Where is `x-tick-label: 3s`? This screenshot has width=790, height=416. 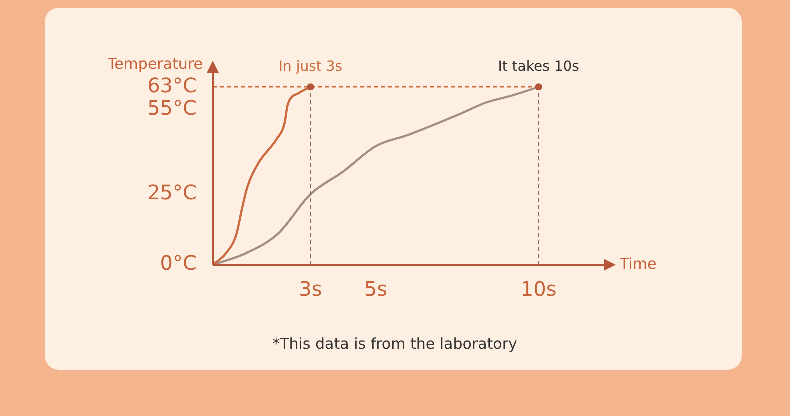
x-tick-label: 3s is located at coordinates (310, 289).